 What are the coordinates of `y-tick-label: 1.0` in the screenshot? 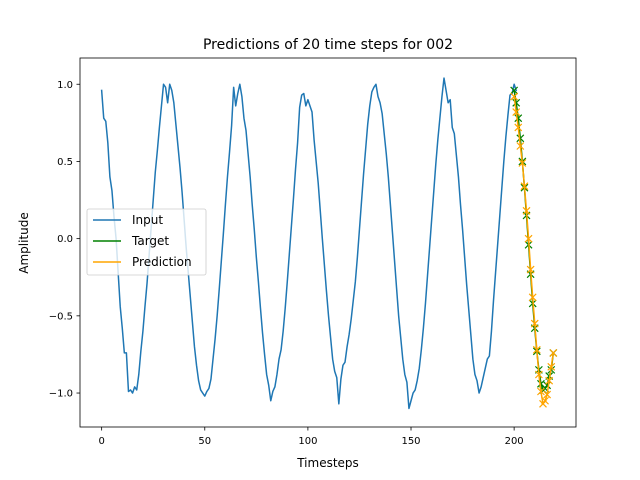 It's located at (65, 85).